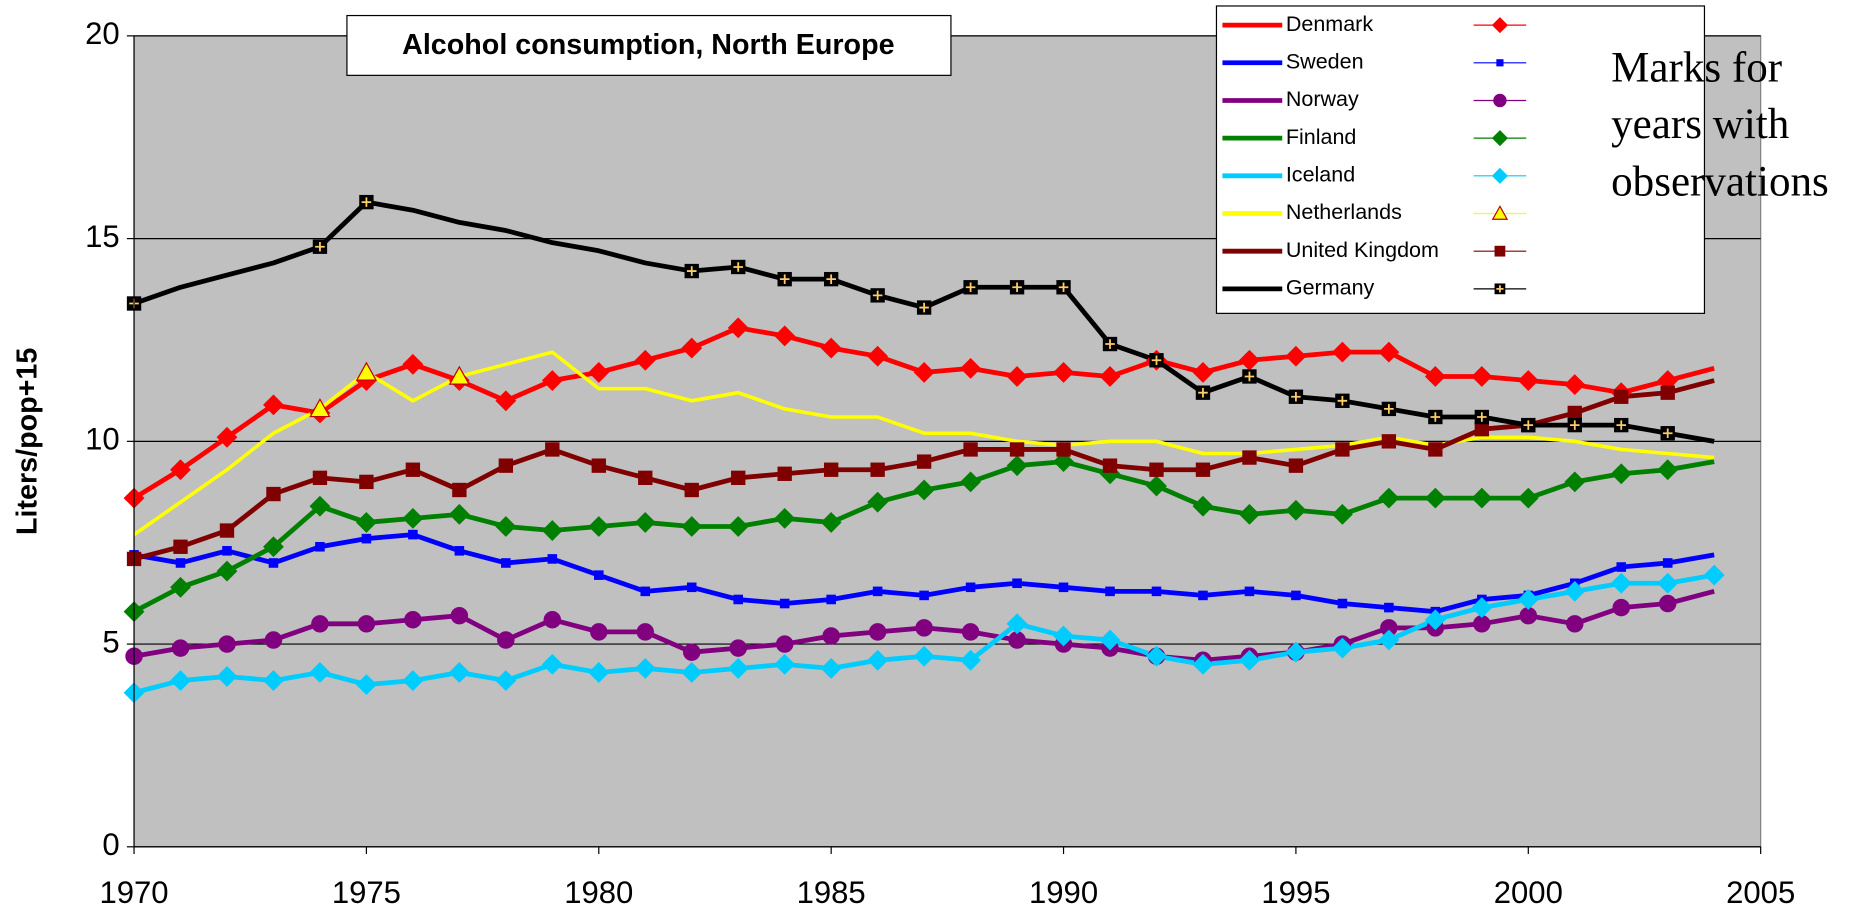  Describe the element at coordinates (1330, 24) in the screenshot. I see `legend-label: Denmark` at that location.